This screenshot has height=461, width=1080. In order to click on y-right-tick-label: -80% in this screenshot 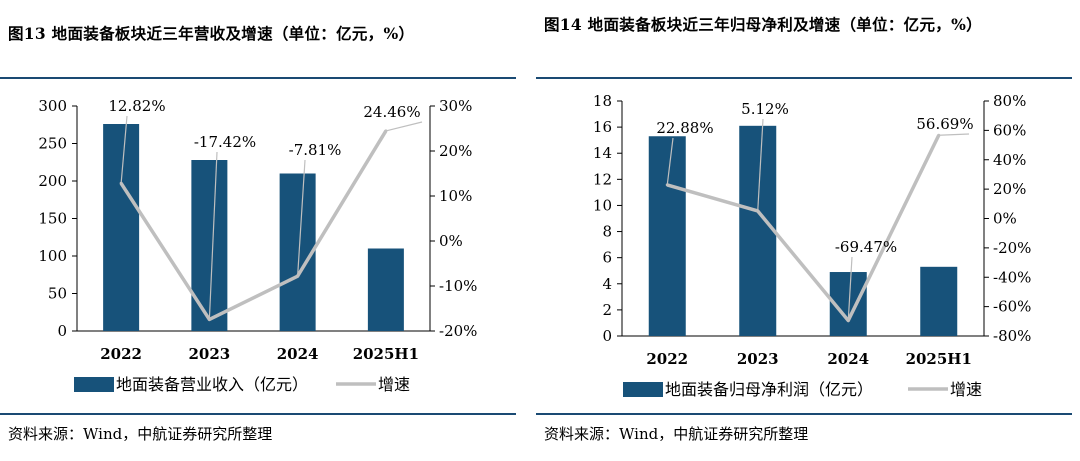, I will do `click(1012, 336)`.